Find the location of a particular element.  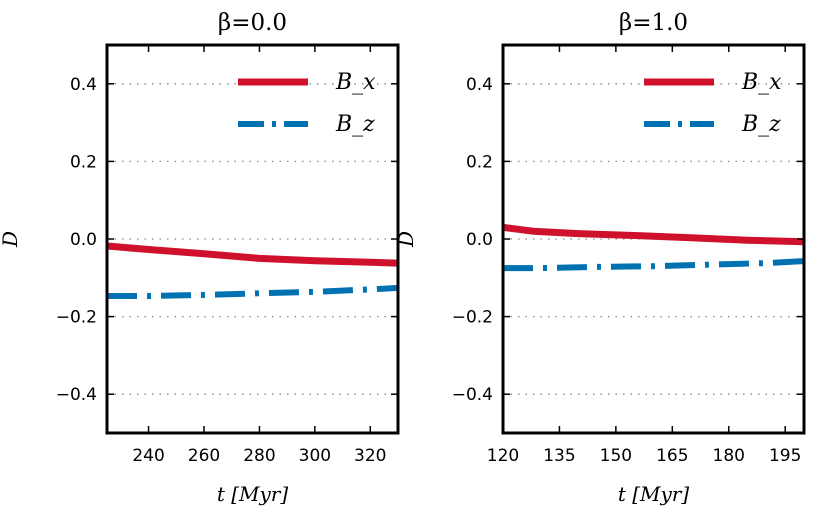

x-tick-label: 120 is located at coordinates (503, 456).